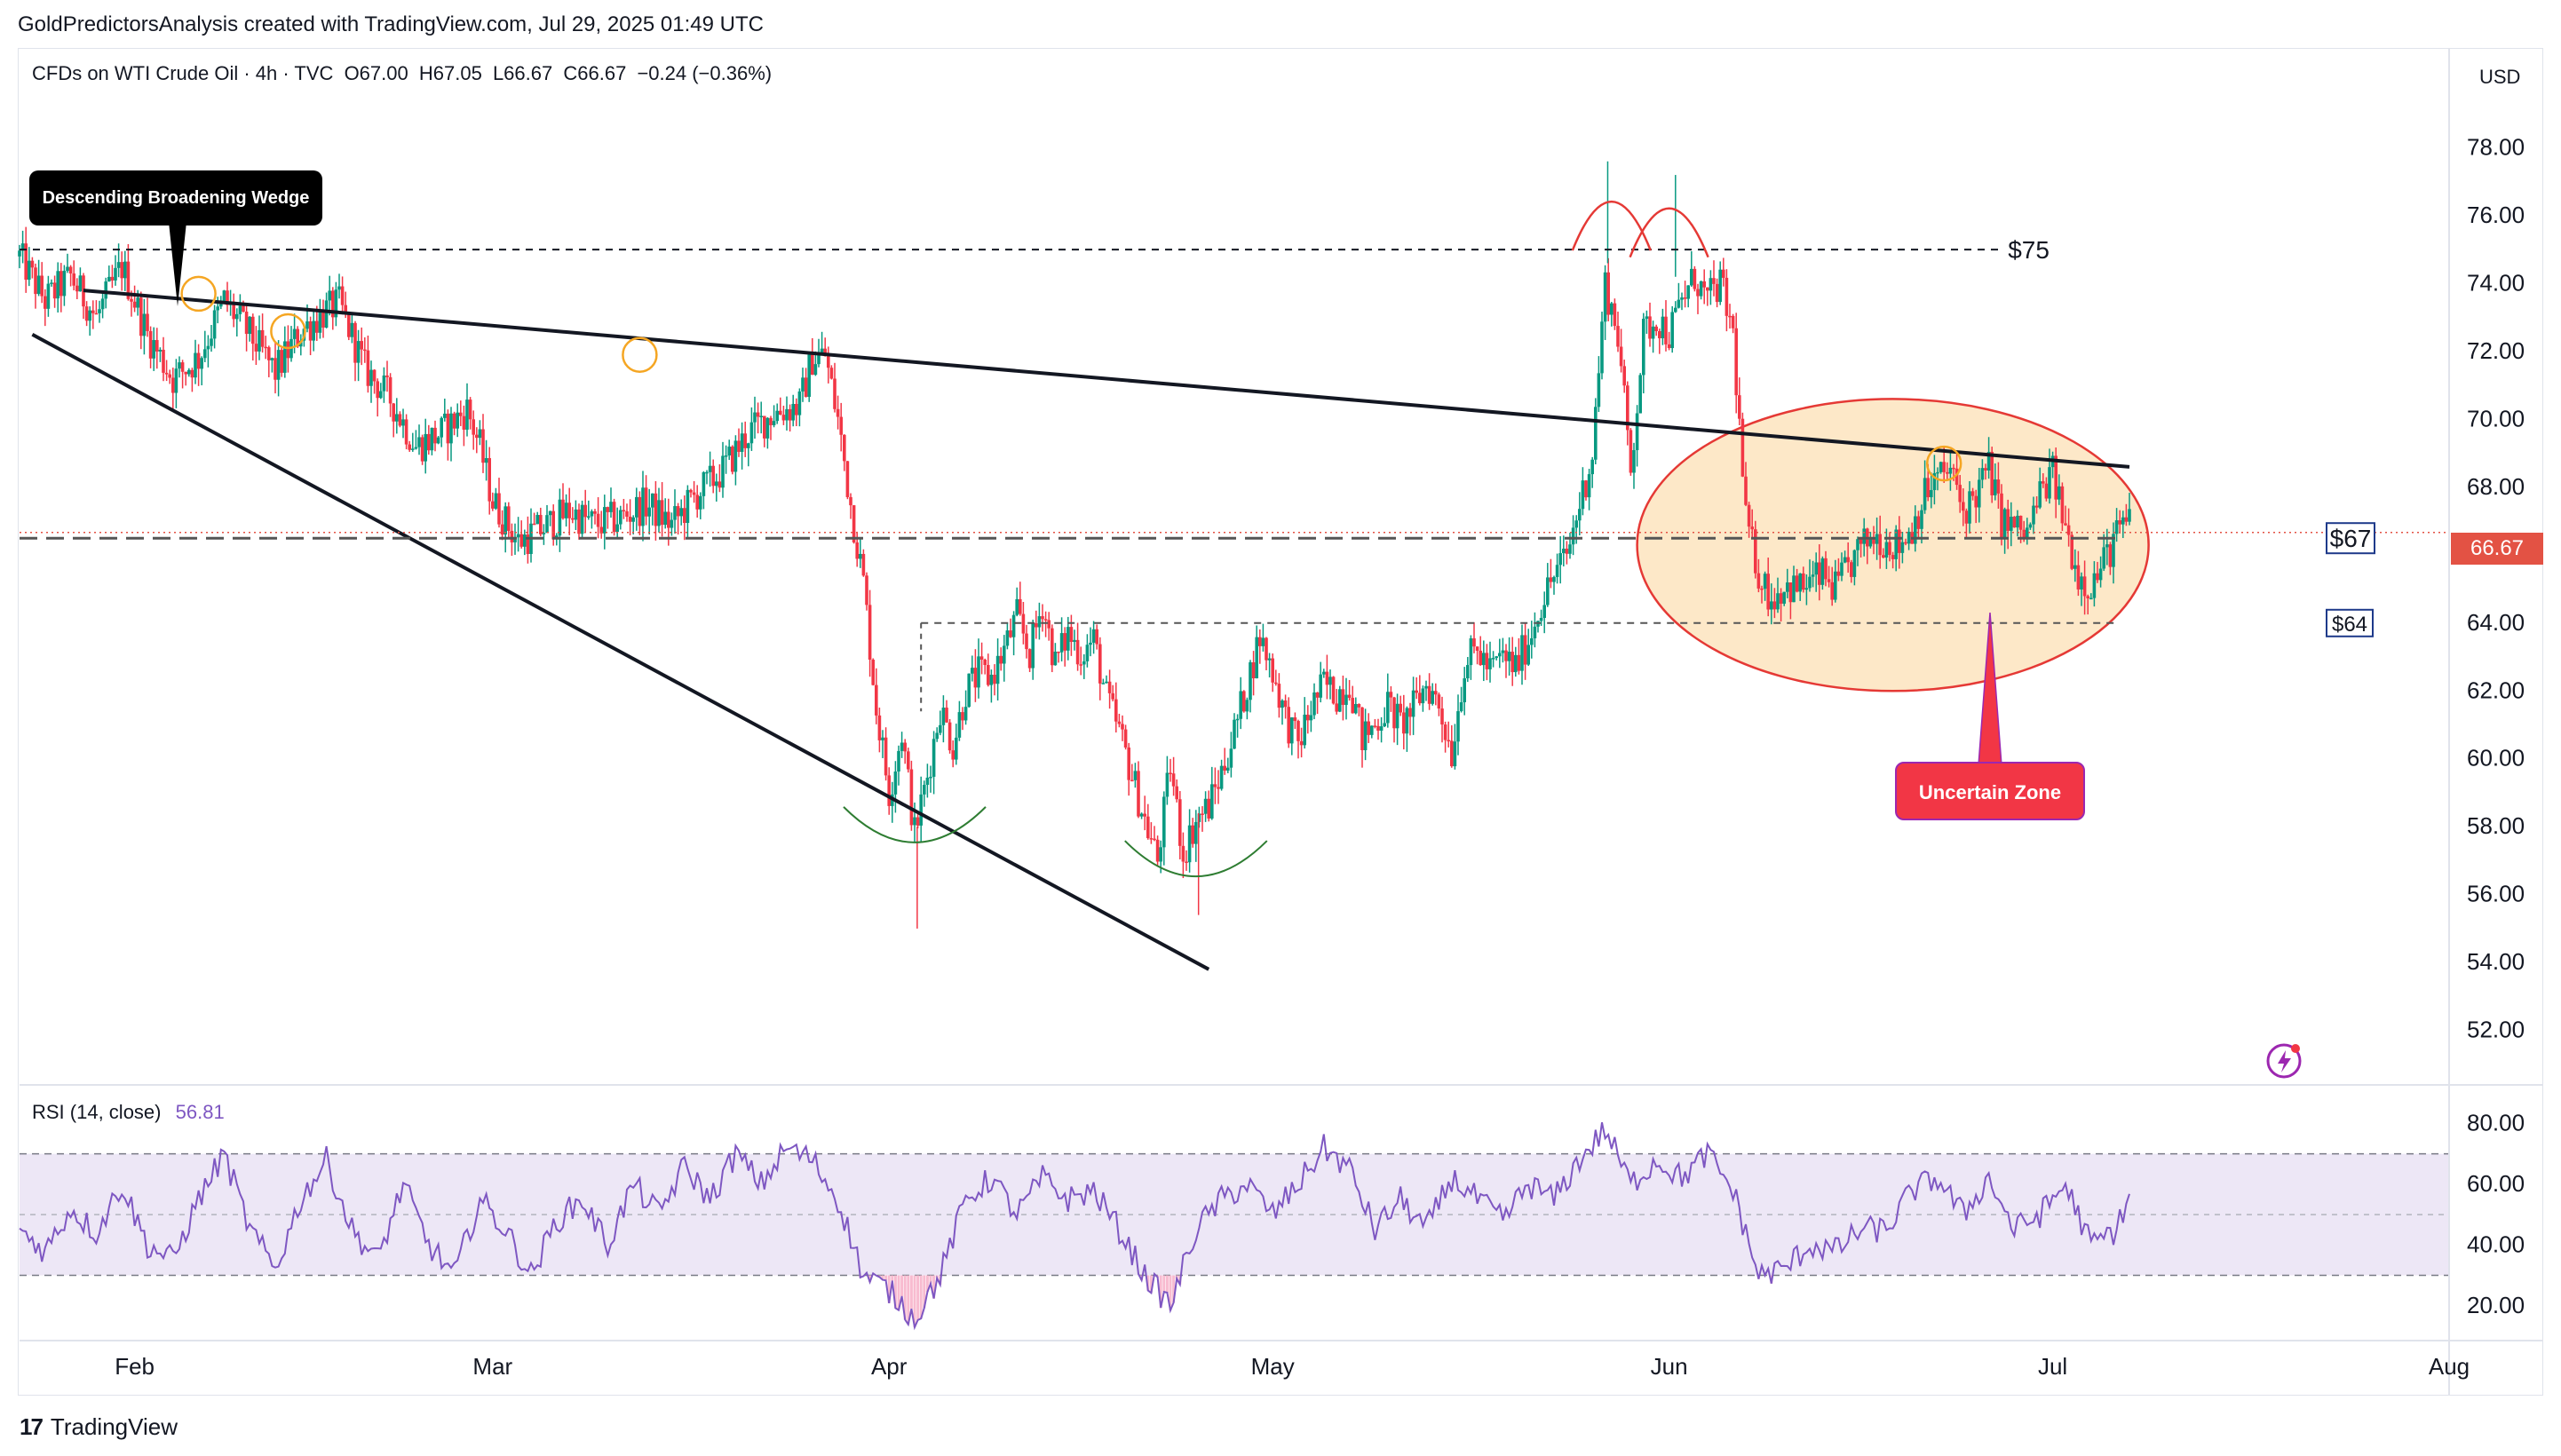 The height and width of the screenshot is (1456, 2561). Describe the element at coordinates (2349, 625) in the screenshot. I see `level-64-label: $64` at that location.